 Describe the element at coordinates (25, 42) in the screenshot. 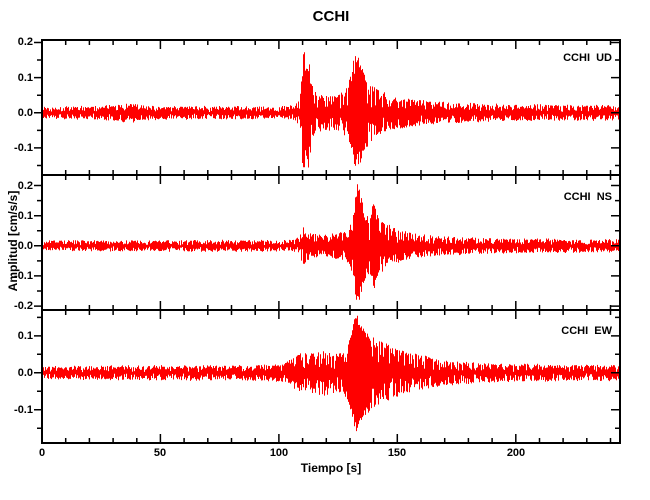

I see `y-tick-label-ud: 0.2` at that location.